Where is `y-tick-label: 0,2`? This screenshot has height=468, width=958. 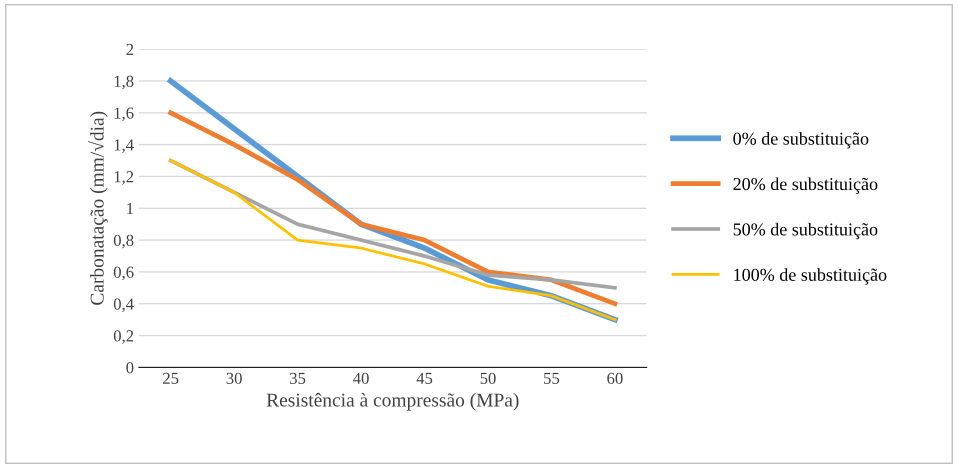
y-tick-label: 0,2 is located at coordinates (124, 337).